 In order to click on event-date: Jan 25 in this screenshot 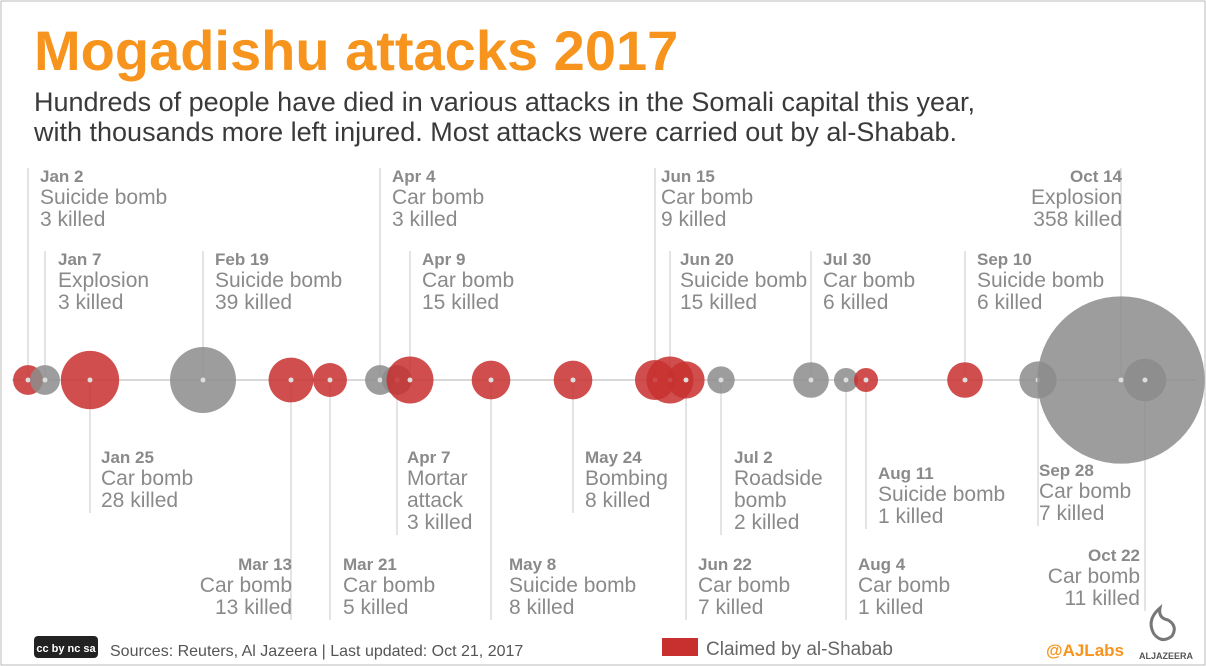, I will do `click(127, 457)`.